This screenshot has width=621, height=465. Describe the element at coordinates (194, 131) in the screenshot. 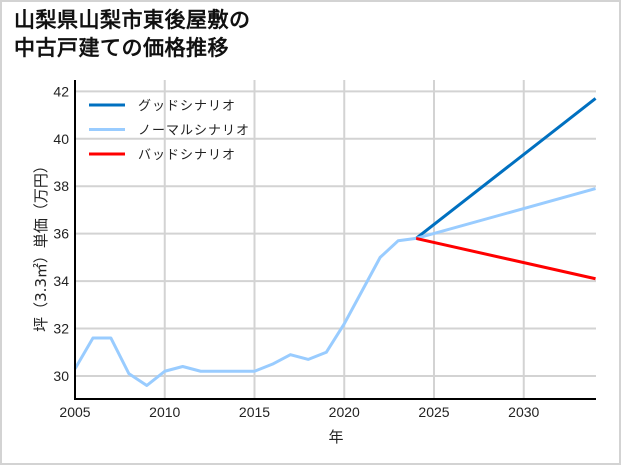

I see `legend-label-1: ノーマルシナリオ` at that location.